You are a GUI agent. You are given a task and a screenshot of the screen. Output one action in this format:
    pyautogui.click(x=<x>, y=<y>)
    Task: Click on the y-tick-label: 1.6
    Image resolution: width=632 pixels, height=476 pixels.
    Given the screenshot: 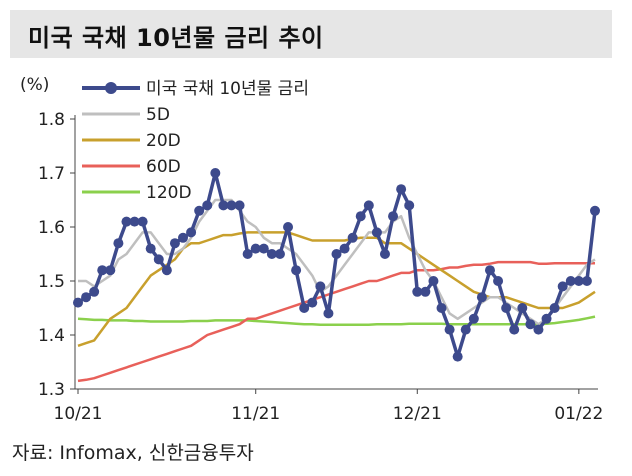 What is the action you would take?
    pyautogui.click(x=51, y=228)
    